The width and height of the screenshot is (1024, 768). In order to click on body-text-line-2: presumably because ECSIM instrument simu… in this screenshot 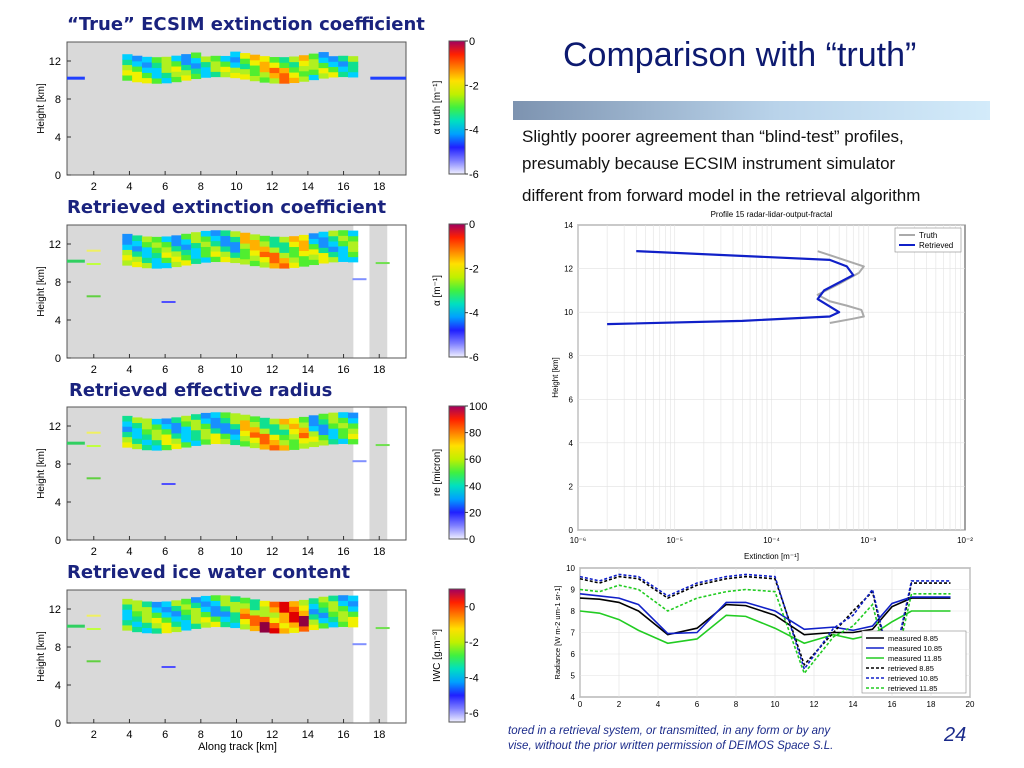, I will do `click(709, 163)`.